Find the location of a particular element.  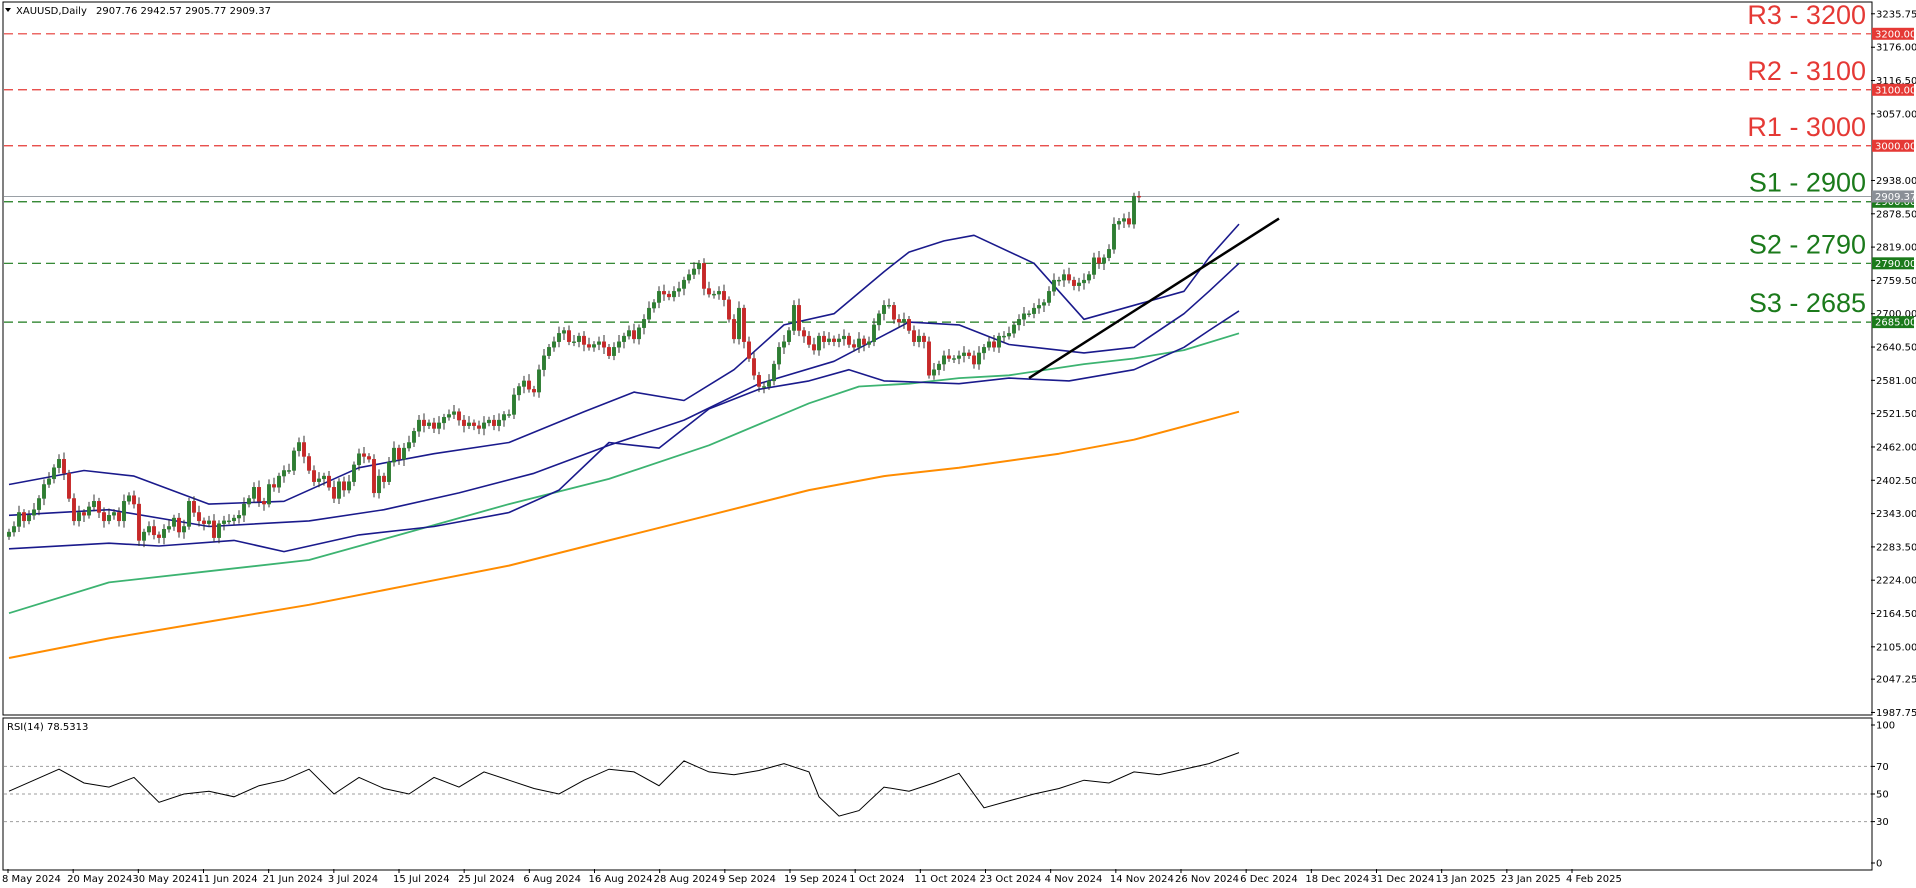

time-tick-label: 6 Dec 2024 is located at coordinates (1269, 879).